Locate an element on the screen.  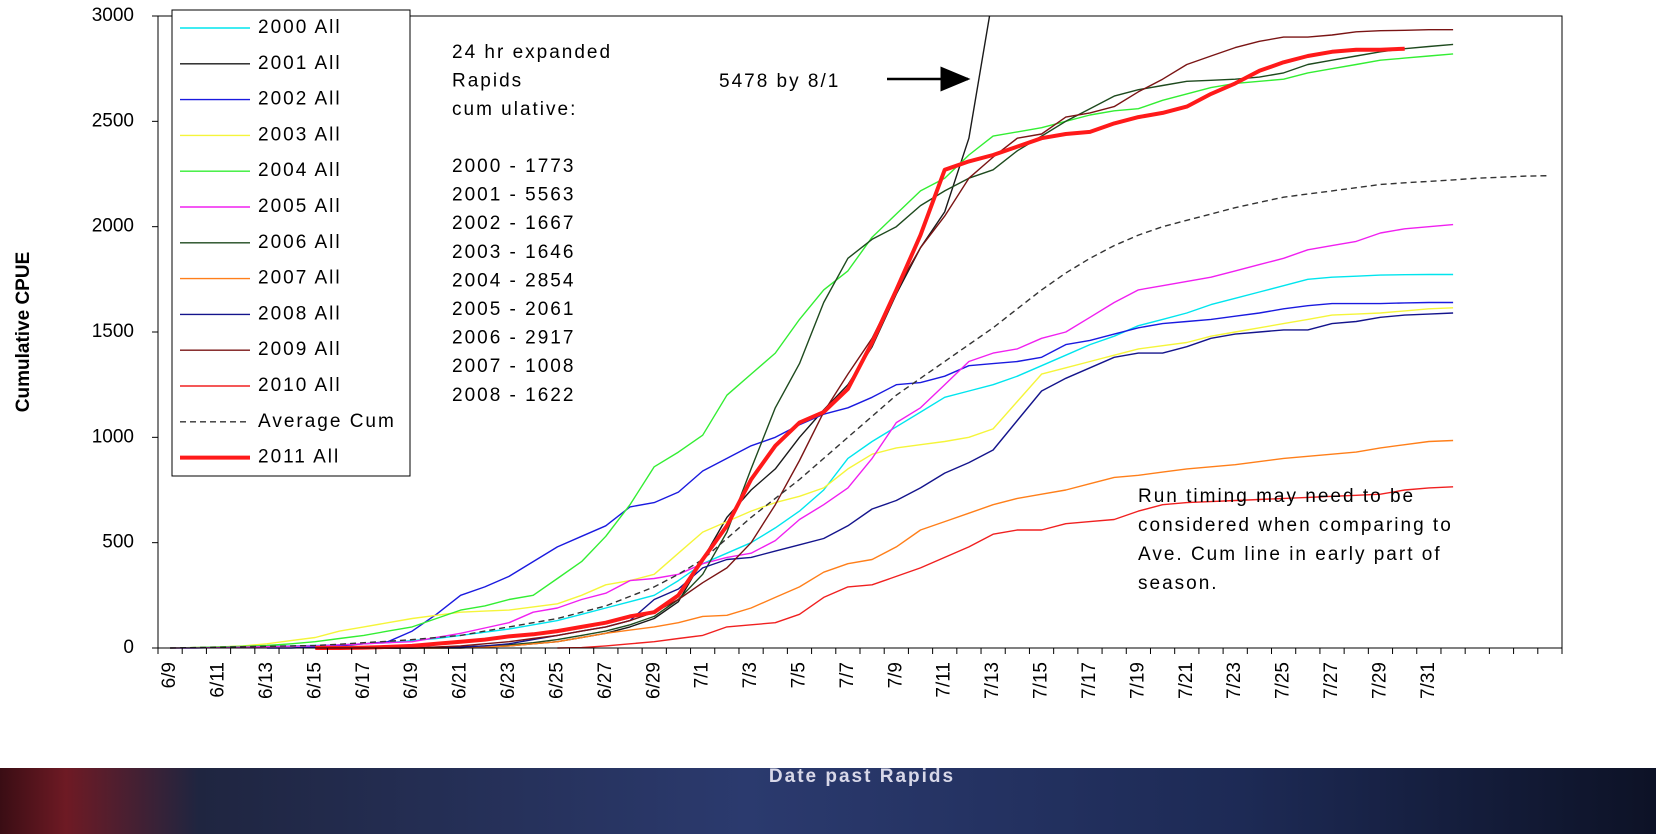
y-axis-label: Cumulative CPUE is located at coordinates (23, 332).